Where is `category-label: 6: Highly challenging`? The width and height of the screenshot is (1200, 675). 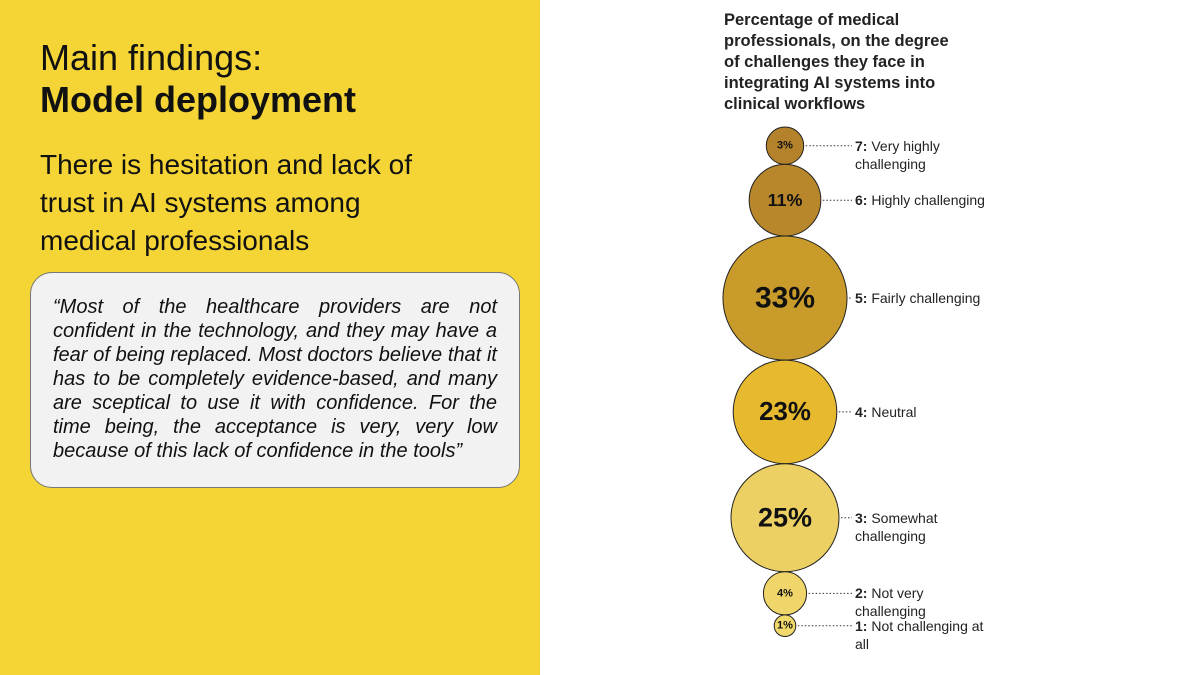 category-label: 6: Highly challenging is located at coordinates (920, 200).